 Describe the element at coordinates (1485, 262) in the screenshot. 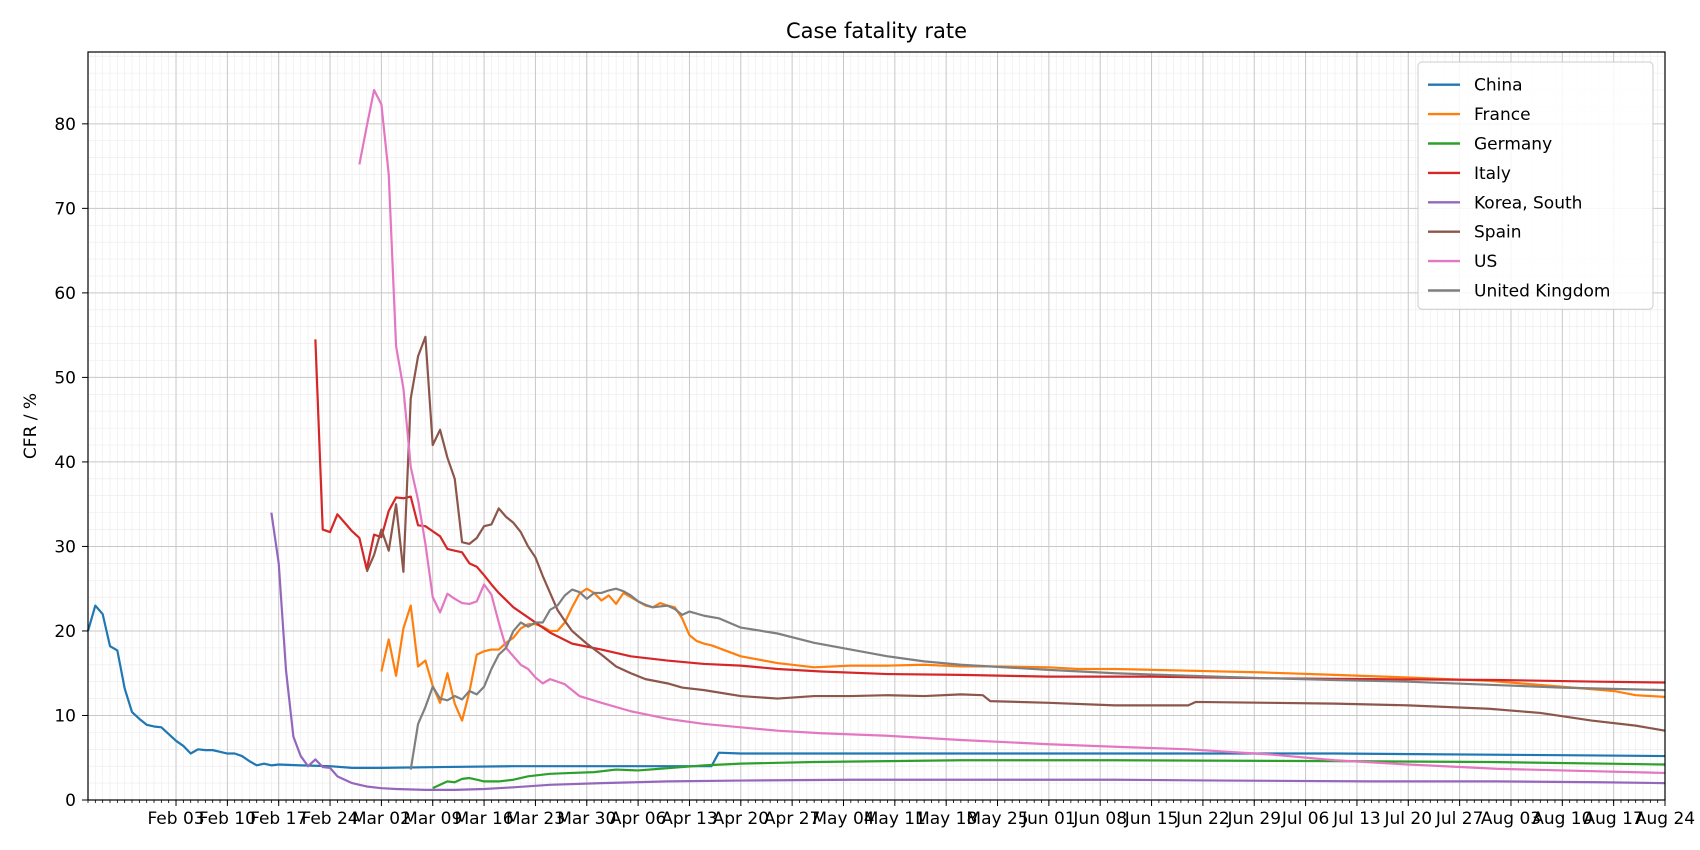

I see `legend-label-us: US` at that location.